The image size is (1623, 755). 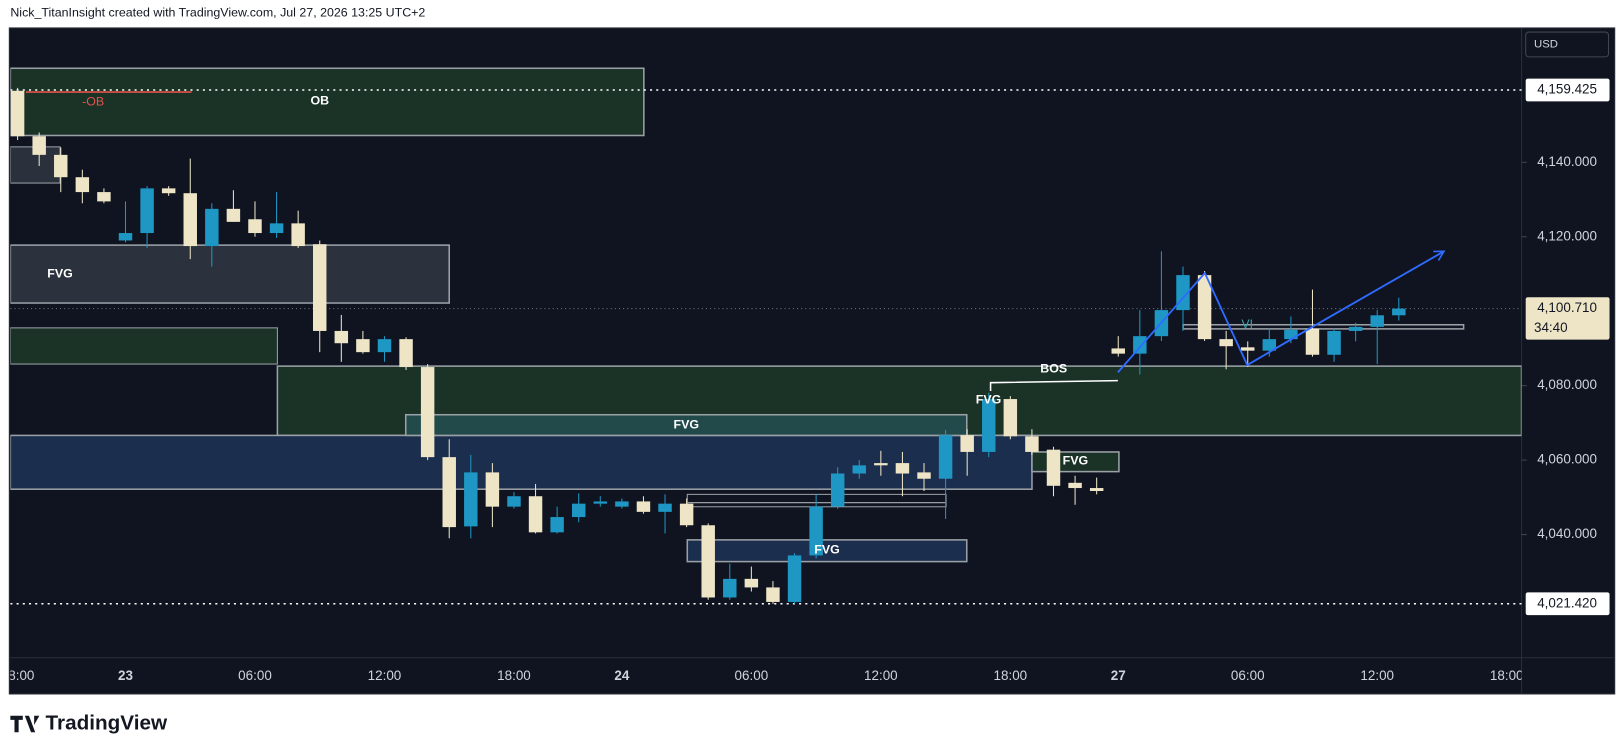 What do you see at coordinates (1247, 324) in the screenshot?
I see `annotation: VI` at bounding box center [1247, 324].